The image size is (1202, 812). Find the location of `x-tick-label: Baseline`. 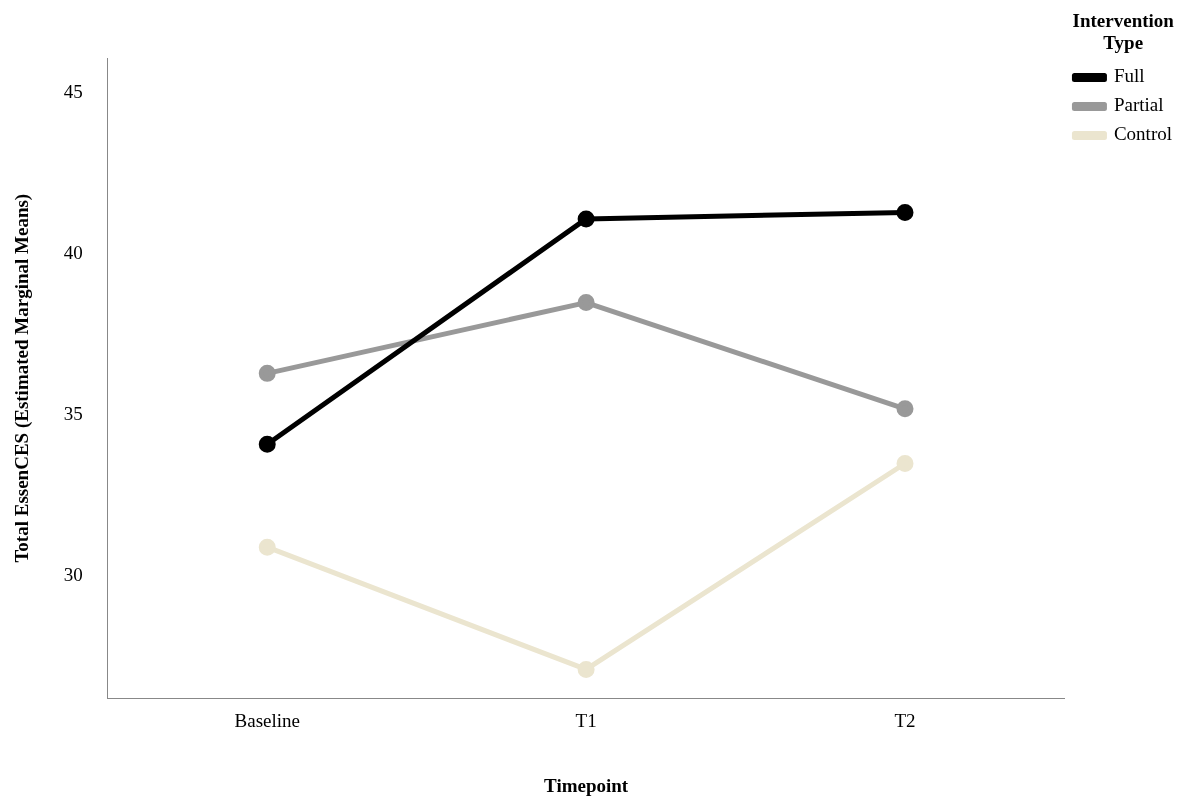

x-tick-label: Baseline is located at coordinates (267, 720).